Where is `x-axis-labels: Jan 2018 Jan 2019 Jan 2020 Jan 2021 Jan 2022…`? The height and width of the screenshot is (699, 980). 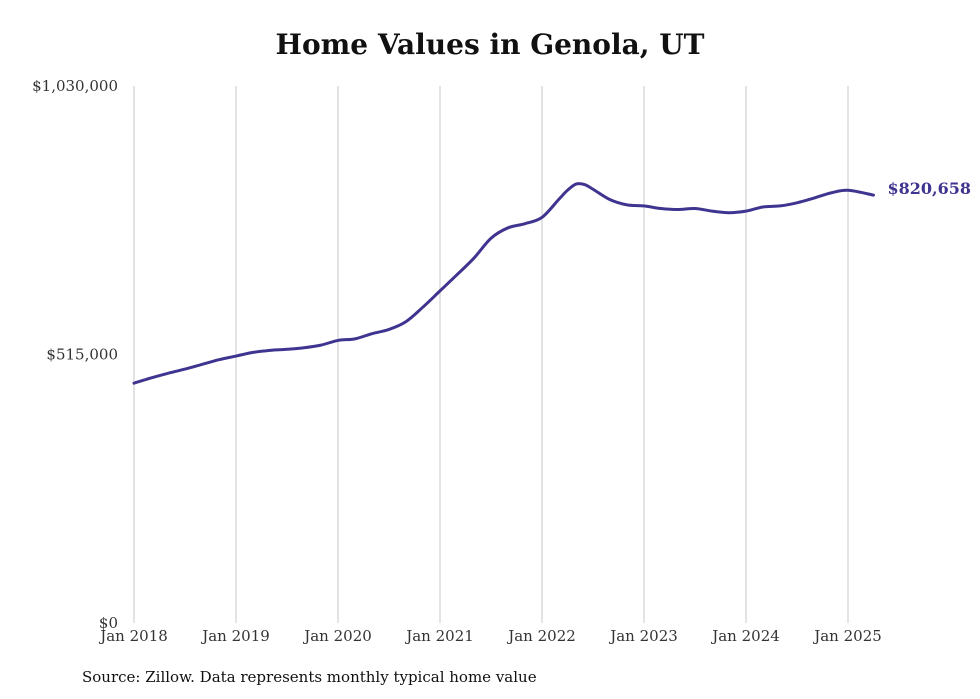
x-axis-labels: Jan 2018 Jan 2019 Jan 2020 Jan 2021 Jan 2022… is located at coordinates (490, 636).